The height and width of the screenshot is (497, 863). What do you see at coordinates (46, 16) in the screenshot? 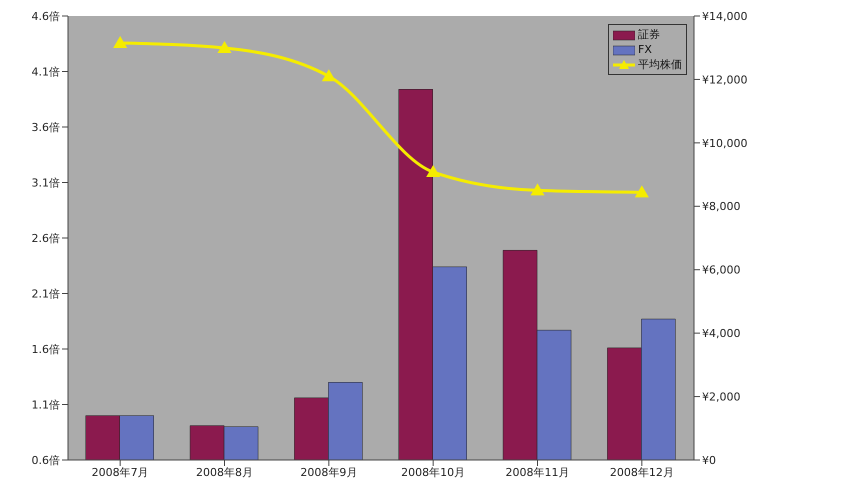
I see `y-tick-label: 4.6倍` at bounding box center [46, 16].